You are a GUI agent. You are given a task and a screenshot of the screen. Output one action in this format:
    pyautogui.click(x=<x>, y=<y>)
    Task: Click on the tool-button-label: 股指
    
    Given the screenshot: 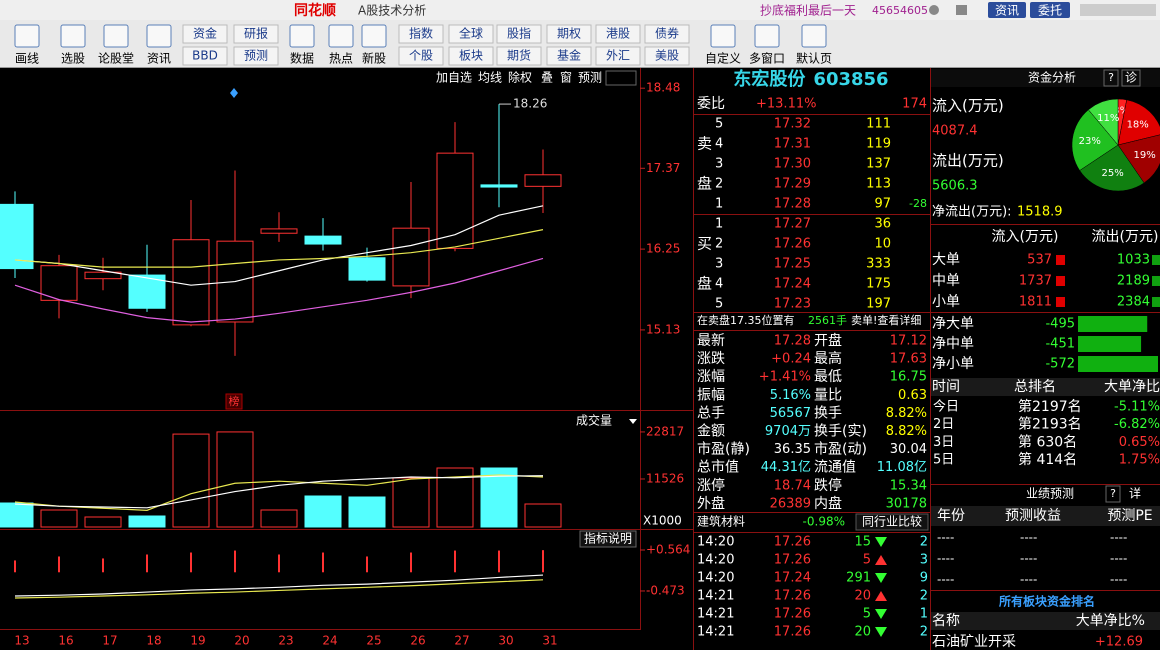 What is the action you would take?
    pyautogui.click(x=519, y=33)
    